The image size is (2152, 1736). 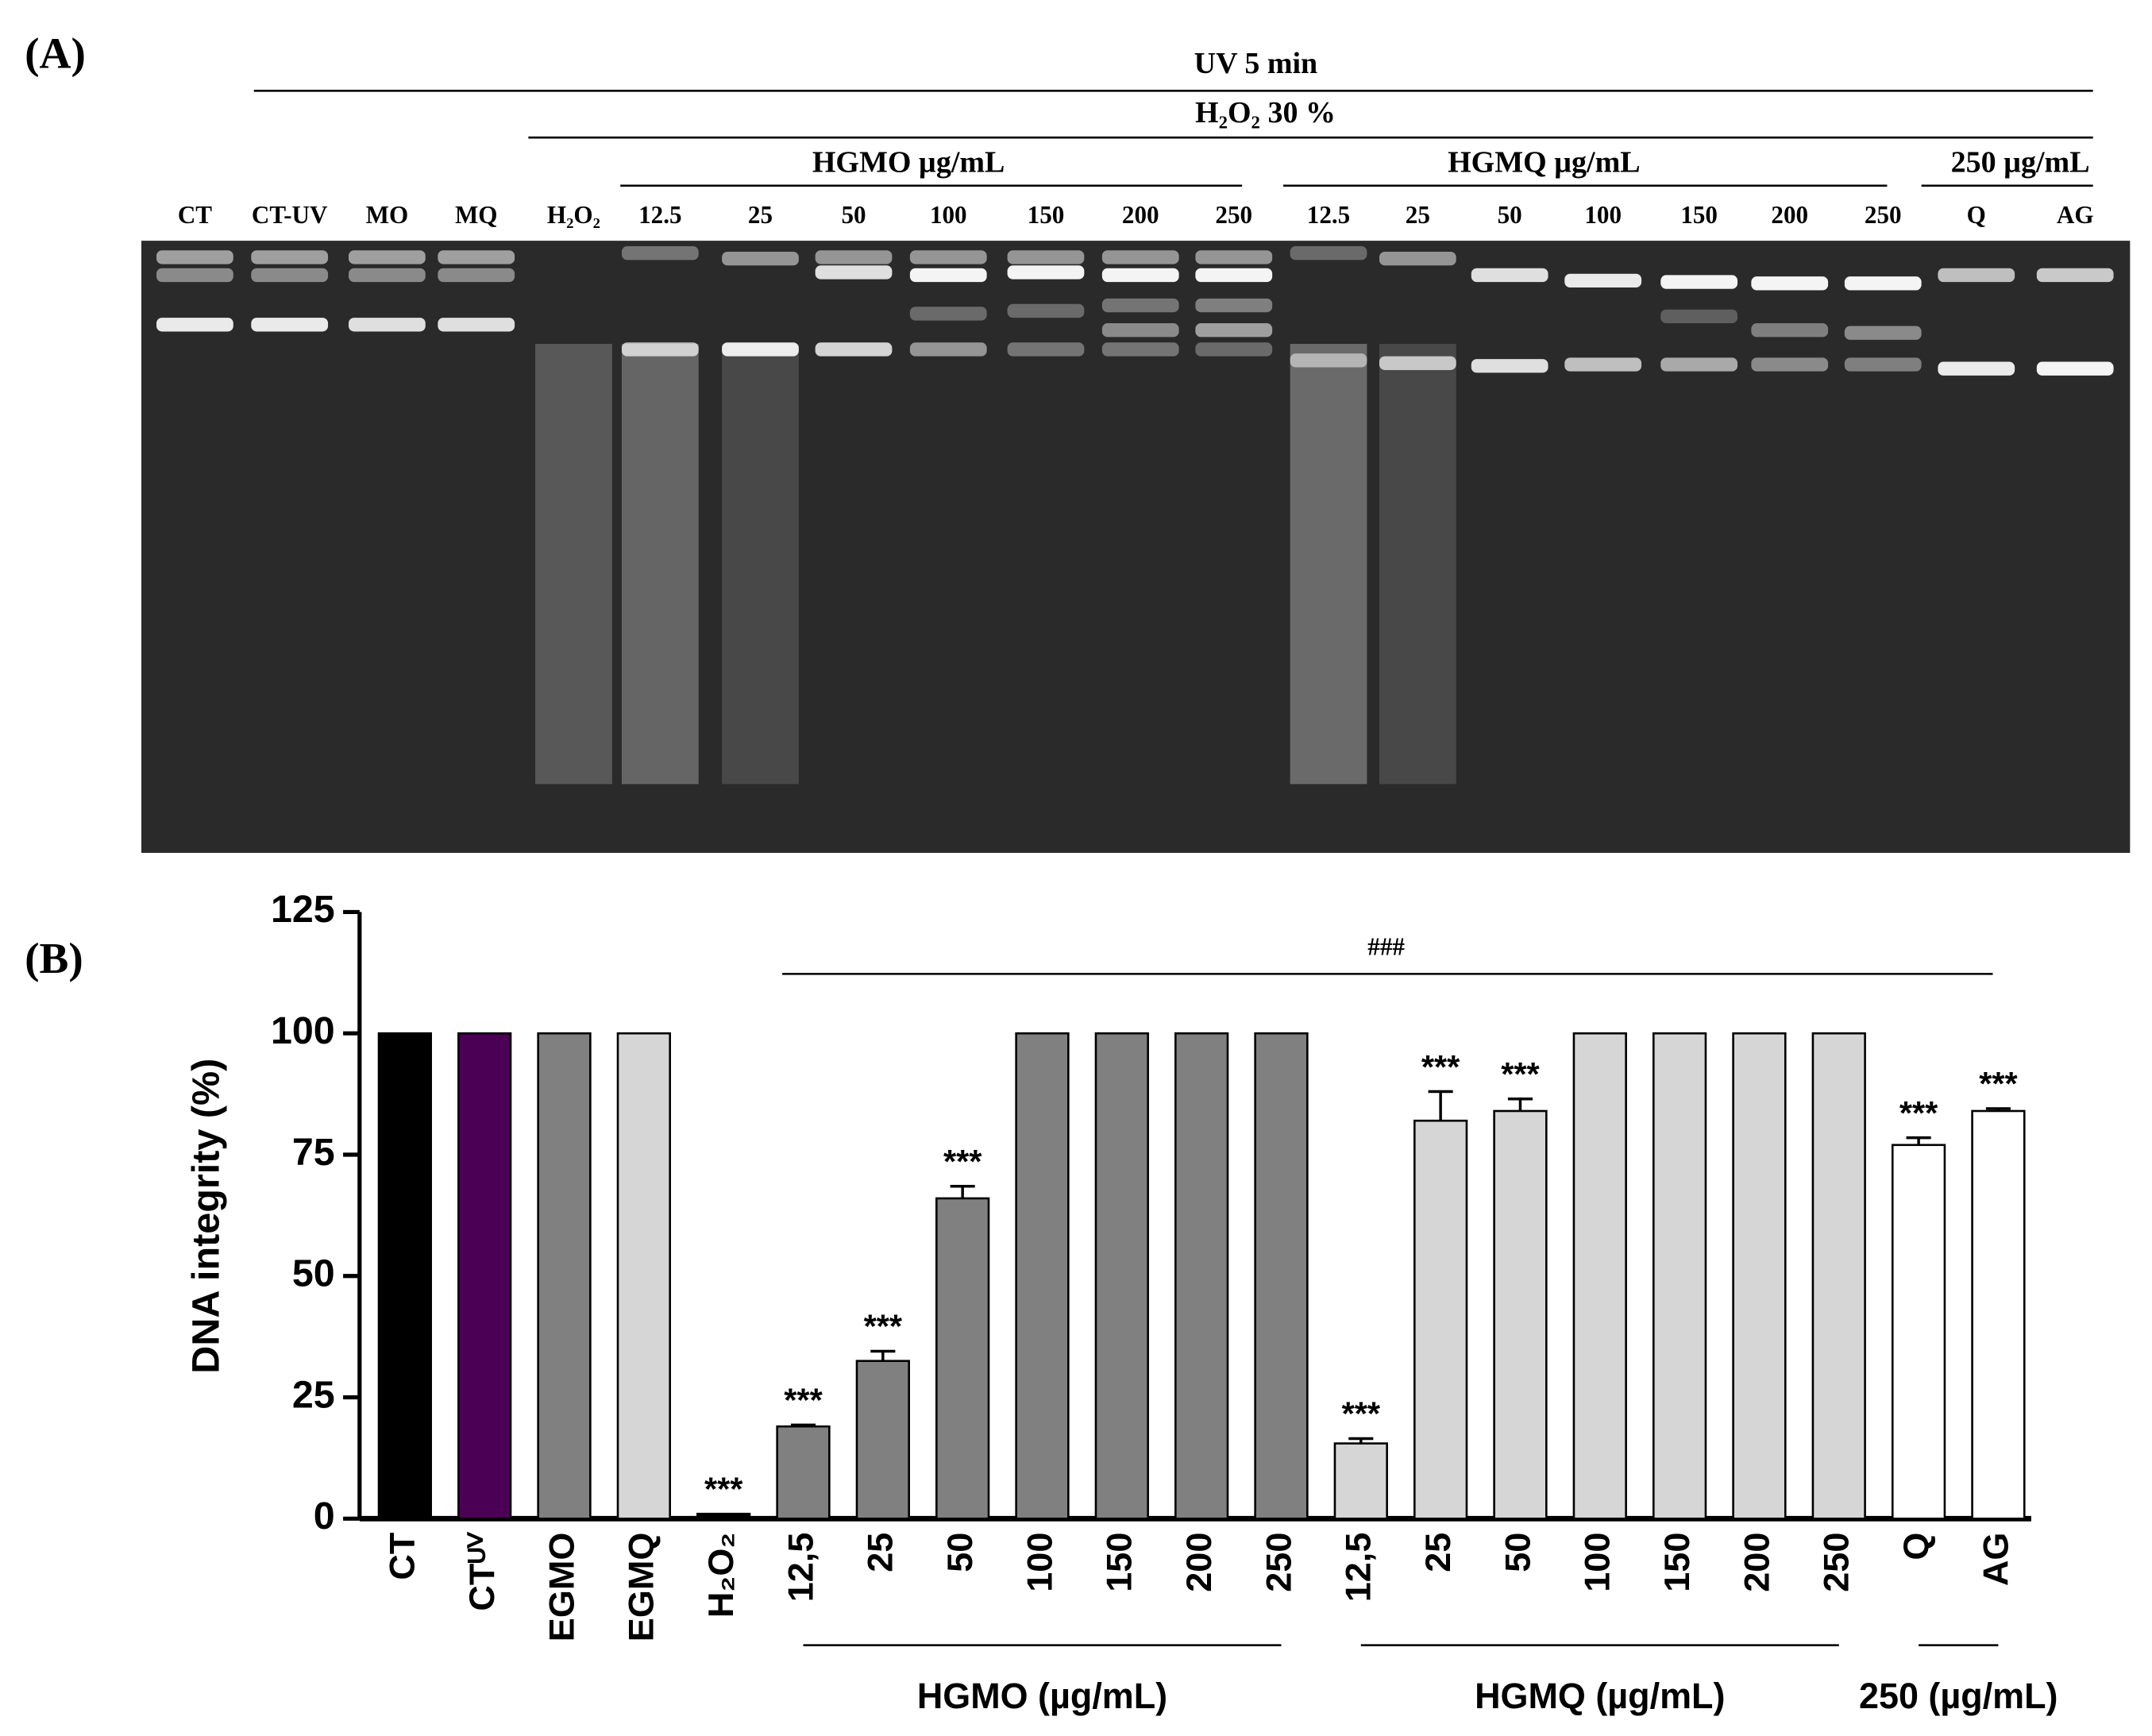 What do you see at coordinates (800, 1568) in the screenshot?
I see `x-tick-label: 12,5` at bounding box center [800, 1568].